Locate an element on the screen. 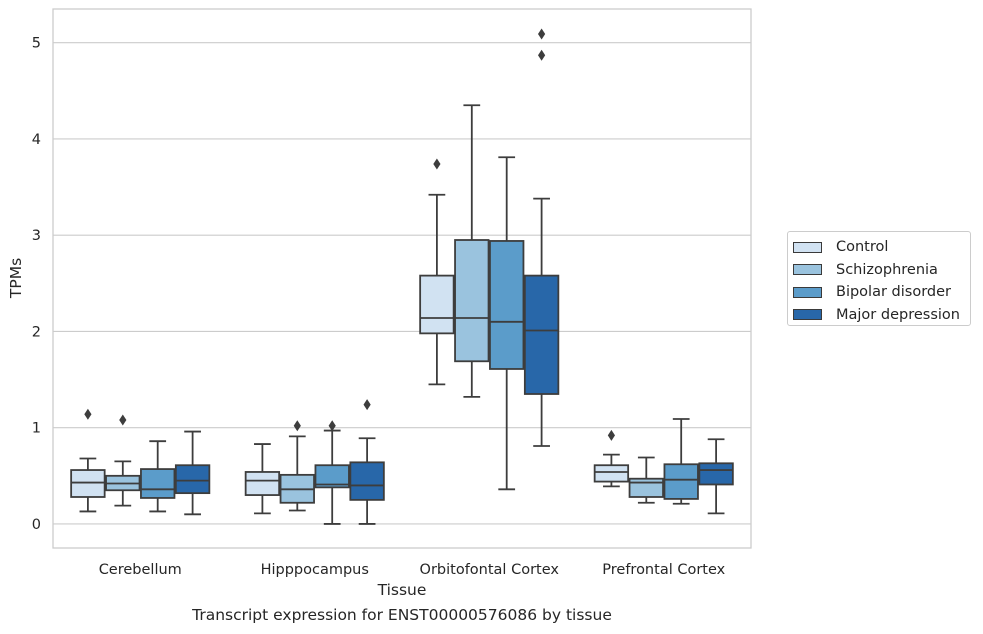 The width and height of the screenshot is (983, 634). box-body-hipppocampus-control is located at coordinates (262, 483).